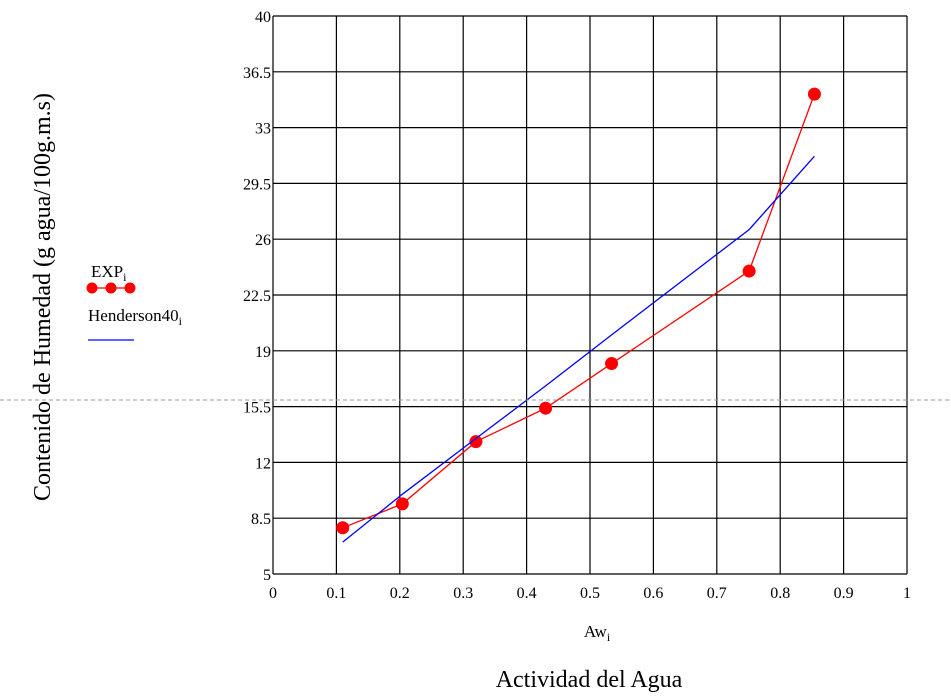 This screenshot has height=699, width=951. Describe the element at coordinates (263, 17) in the screenshot. I see `y-tick-label: 40` at that location.